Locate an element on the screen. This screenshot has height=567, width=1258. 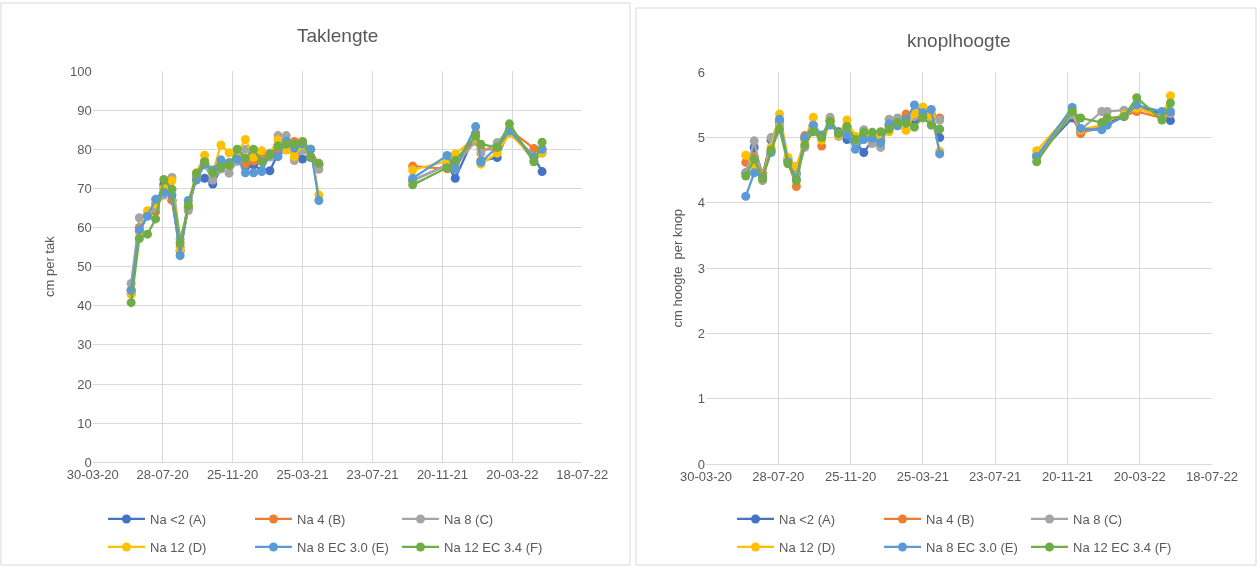
y-tick-label: 30 is located at coordinates (84, 345).